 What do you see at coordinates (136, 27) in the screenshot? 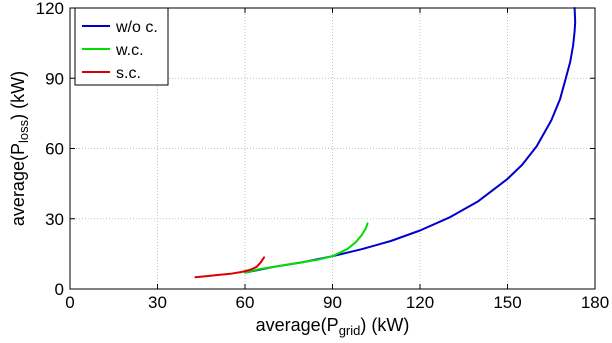
I see `legend-label-wo-c: w/o c.` at bounding box center [136, 27].